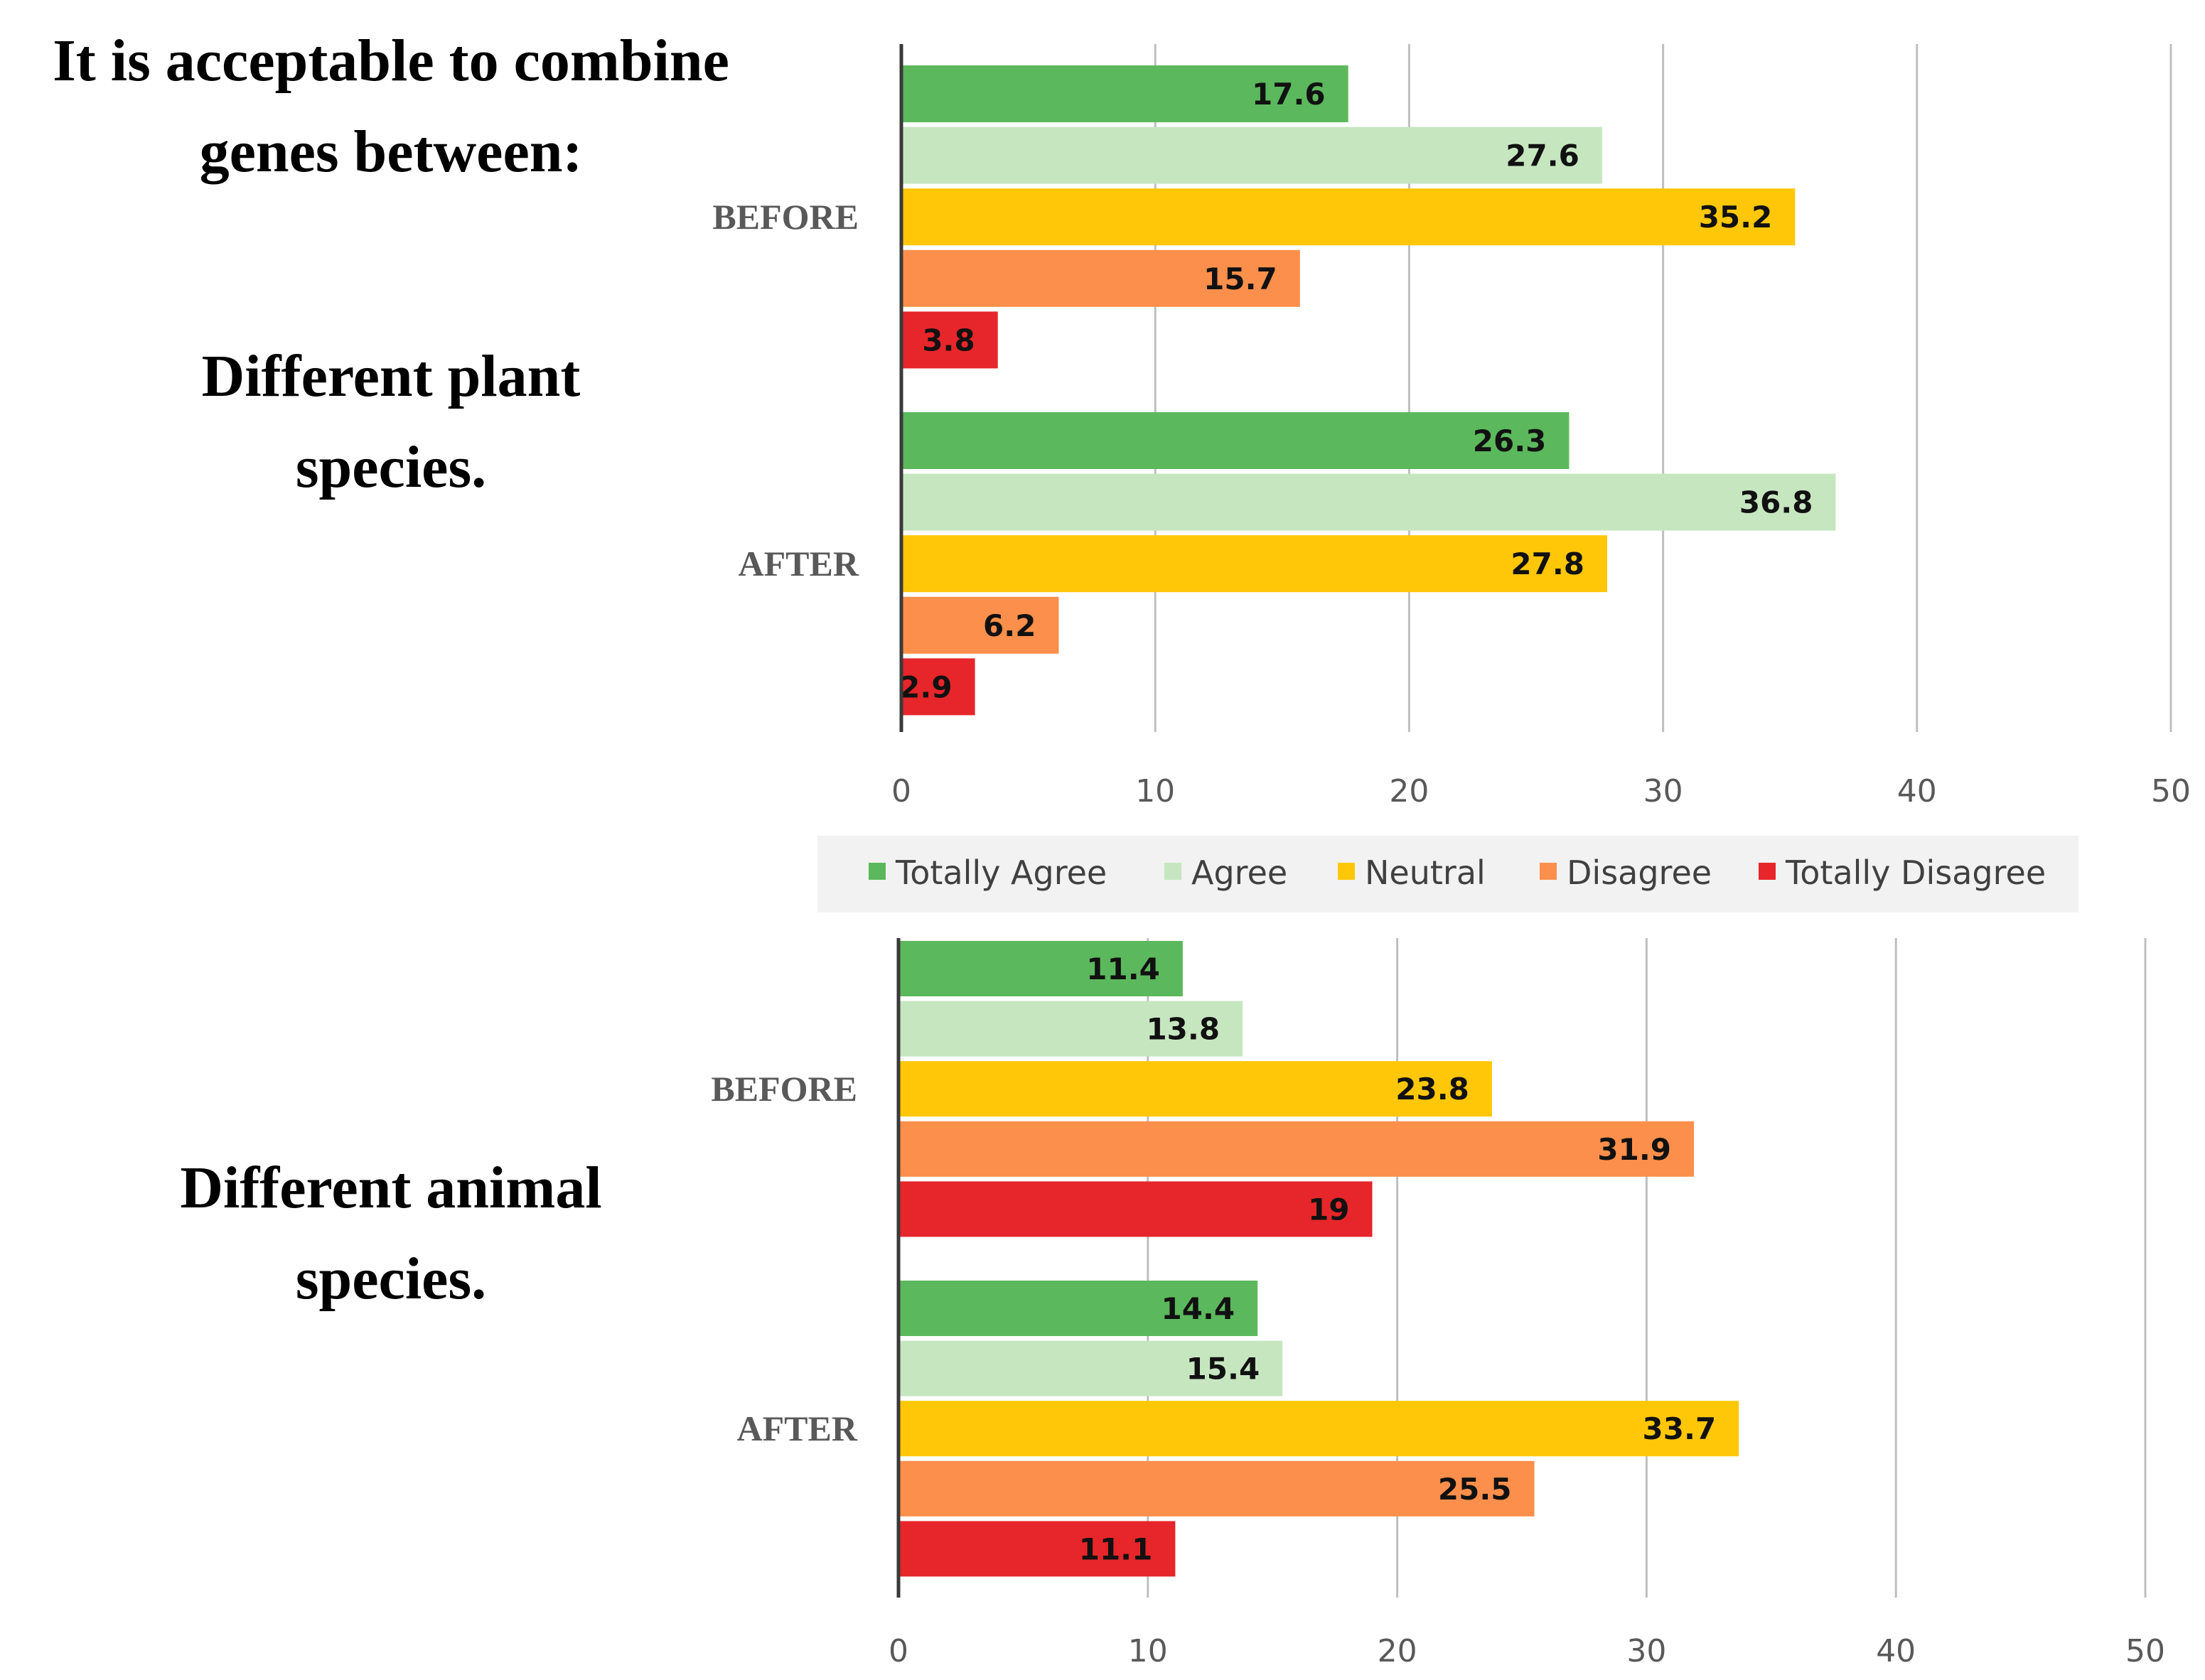 This screenshot has width=2205, height=1680. Describe the element at coordinates (1328, 1210) in the screenshot. I see `data-label-before-totally-disagree: 19` at that location.